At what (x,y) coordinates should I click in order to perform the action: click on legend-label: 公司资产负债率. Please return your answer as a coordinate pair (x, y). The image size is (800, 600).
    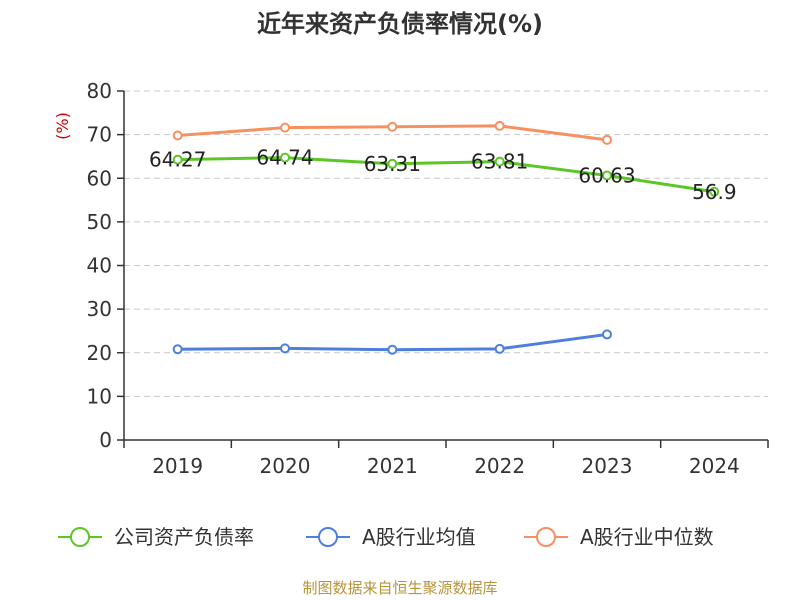
    Looking at the image, I should click on (184, 537).